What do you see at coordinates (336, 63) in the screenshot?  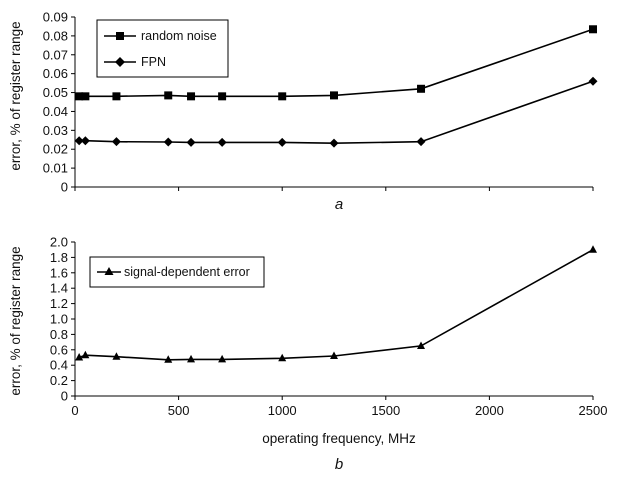 I see `series-random-noise-line` at bounding box center [336, 63].